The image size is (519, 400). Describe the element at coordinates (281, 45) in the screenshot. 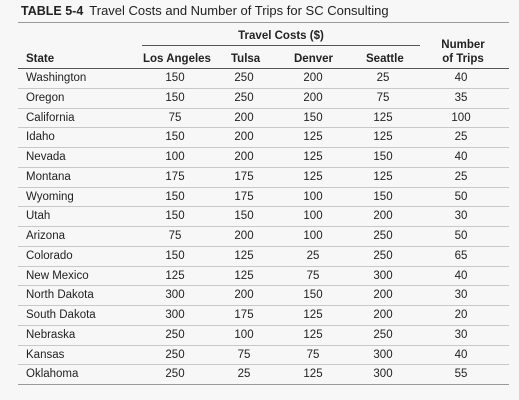

I see `group-header-underline` at that location.